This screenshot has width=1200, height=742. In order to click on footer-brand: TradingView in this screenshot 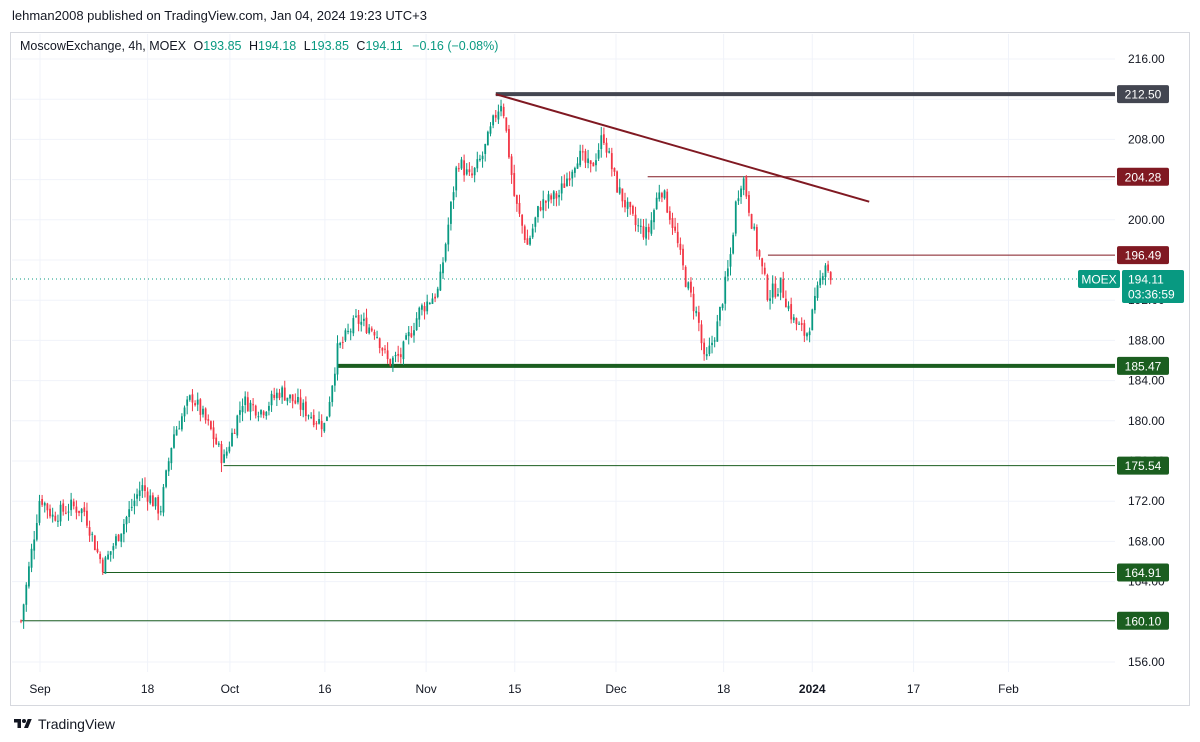, I will do `click(63, 724)`.